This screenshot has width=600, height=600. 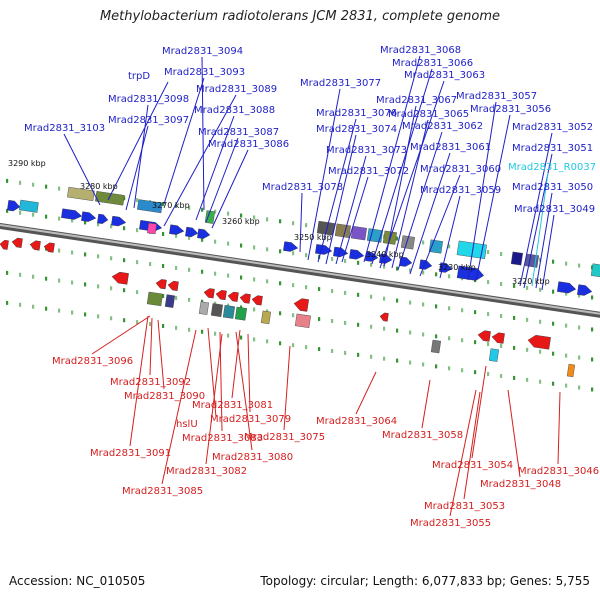 I want to click on gene-label: Mrad2831_3067, so click(x=416, y=100).